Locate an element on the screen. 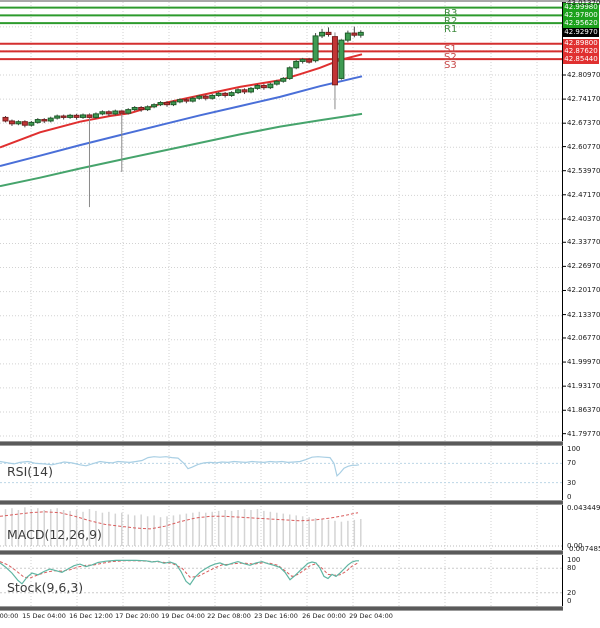 This screenshot has height=628, width=600. bottom-axis-separator is located at coordinates (281, 608).